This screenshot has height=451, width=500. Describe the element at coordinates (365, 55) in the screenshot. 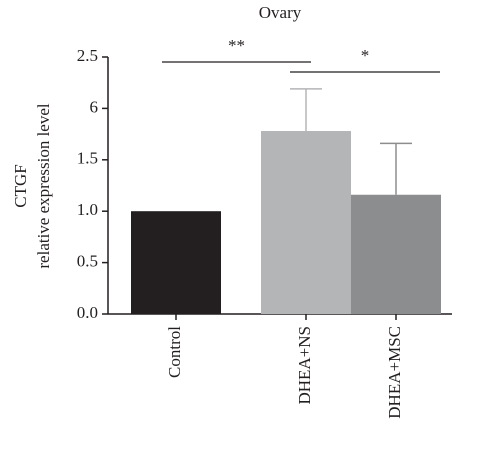

I see `significance-label: *` at that location.